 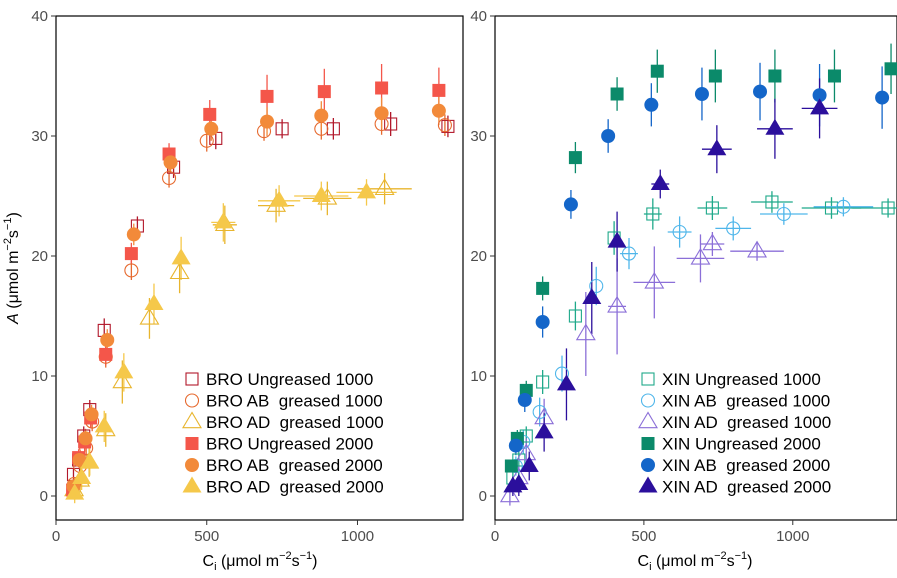 I want to click on legend-label: XIN AD greased 2000, so click(x=746, y=487).